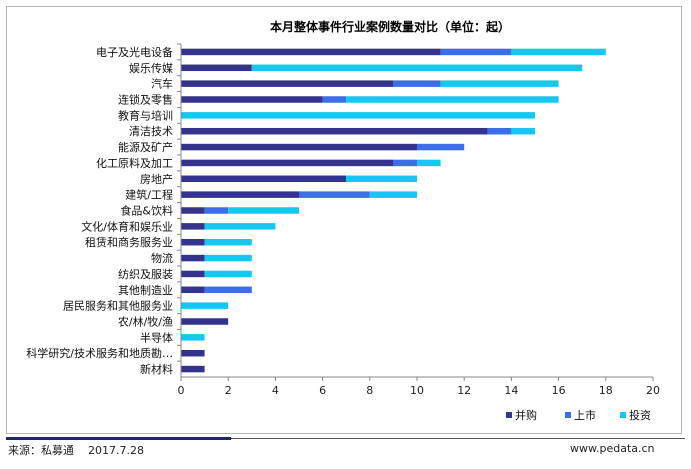 The image size is (691, 469). I want to click on category-label: 化工原料及加工, so click(134, 163).